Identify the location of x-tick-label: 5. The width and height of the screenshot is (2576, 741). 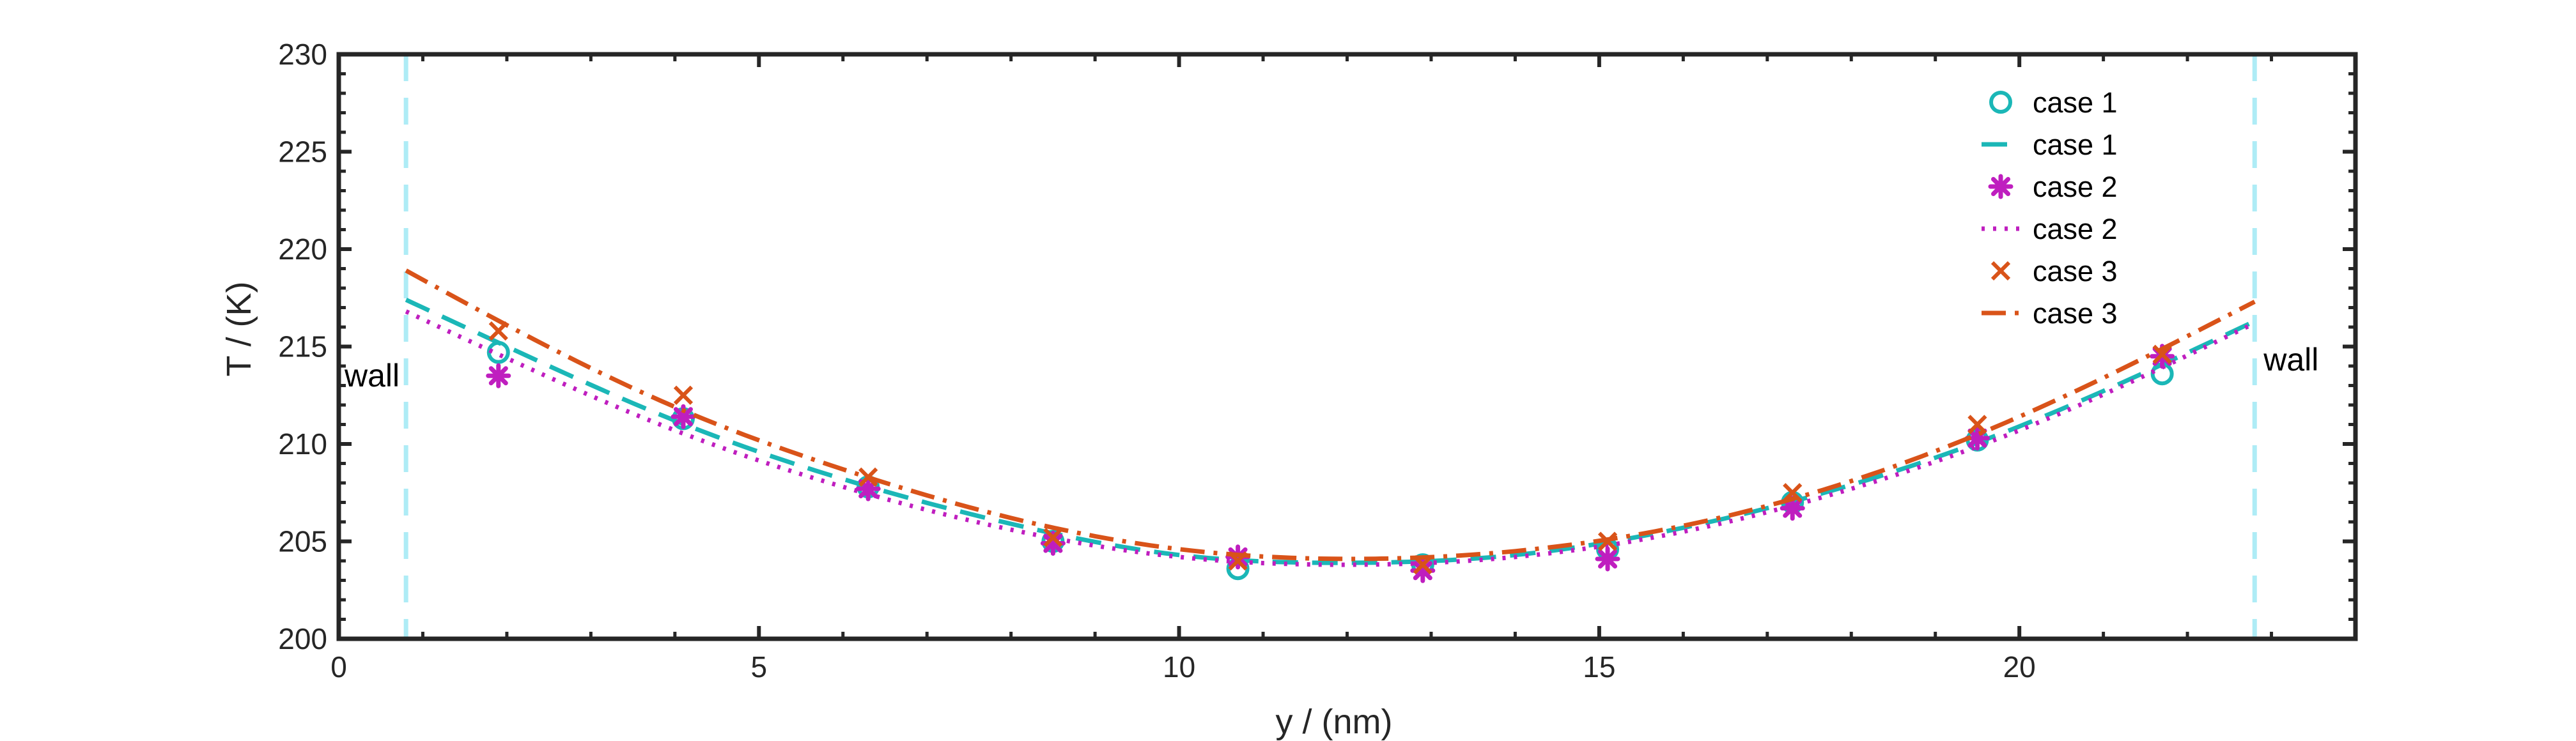
(758, 667).